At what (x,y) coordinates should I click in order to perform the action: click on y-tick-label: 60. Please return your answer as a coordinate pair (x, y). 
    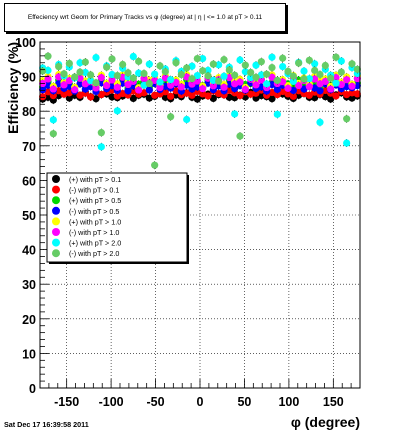
    Looking at the image, I should click on (29, 181).